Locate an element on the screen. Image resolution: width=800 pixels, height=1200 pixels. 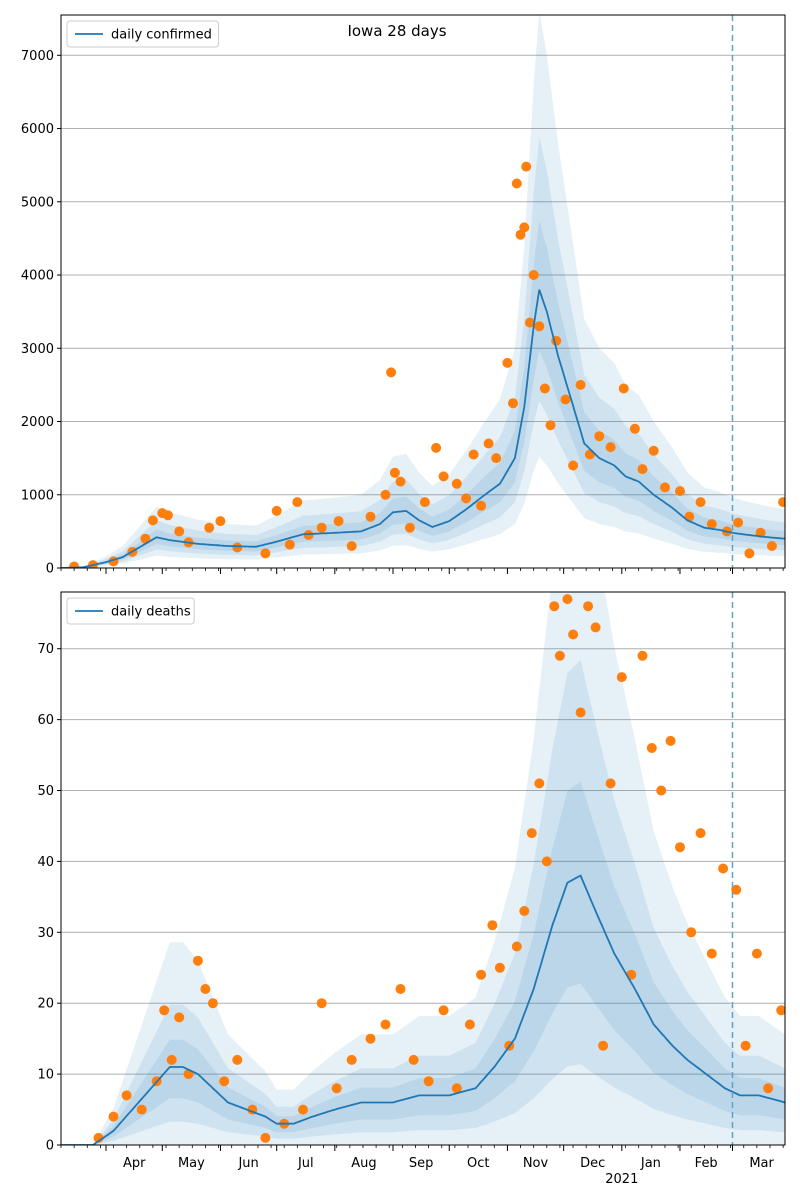
y-tick-label: 1000 is located at coordinates (37, 495).